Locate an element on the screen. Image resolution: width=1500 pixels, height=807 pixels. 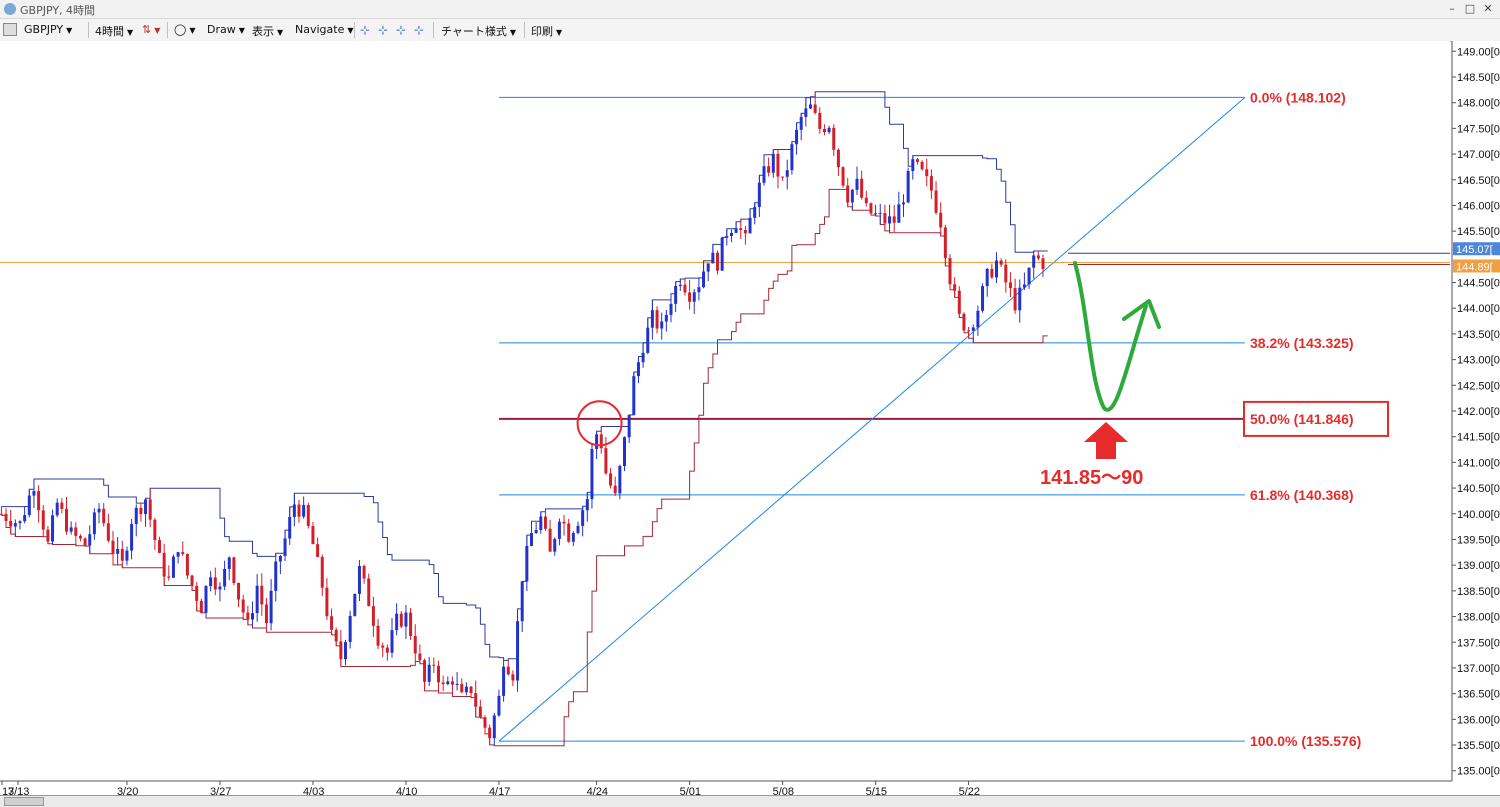
symbol-dropdown: GBPJPY ▼ is located at coordinates (48, 29).